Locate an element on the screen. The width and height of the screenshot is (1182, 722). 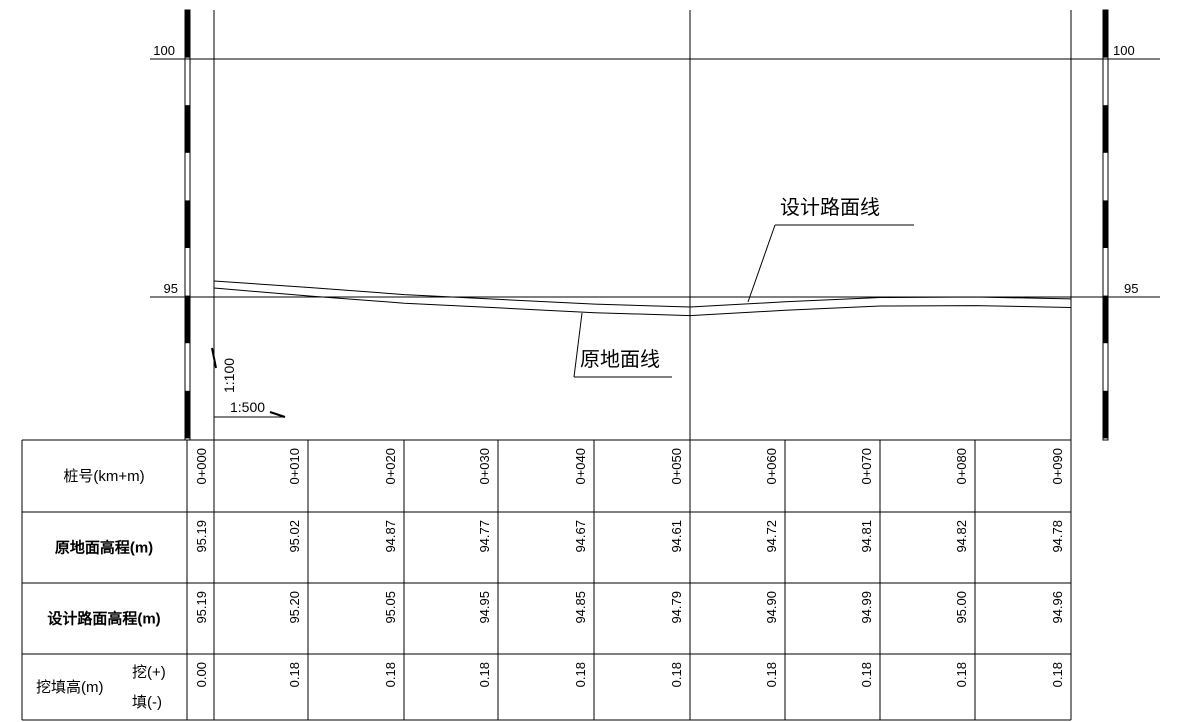
table-cell: 94.96 is located at coordinates (1057, 607).